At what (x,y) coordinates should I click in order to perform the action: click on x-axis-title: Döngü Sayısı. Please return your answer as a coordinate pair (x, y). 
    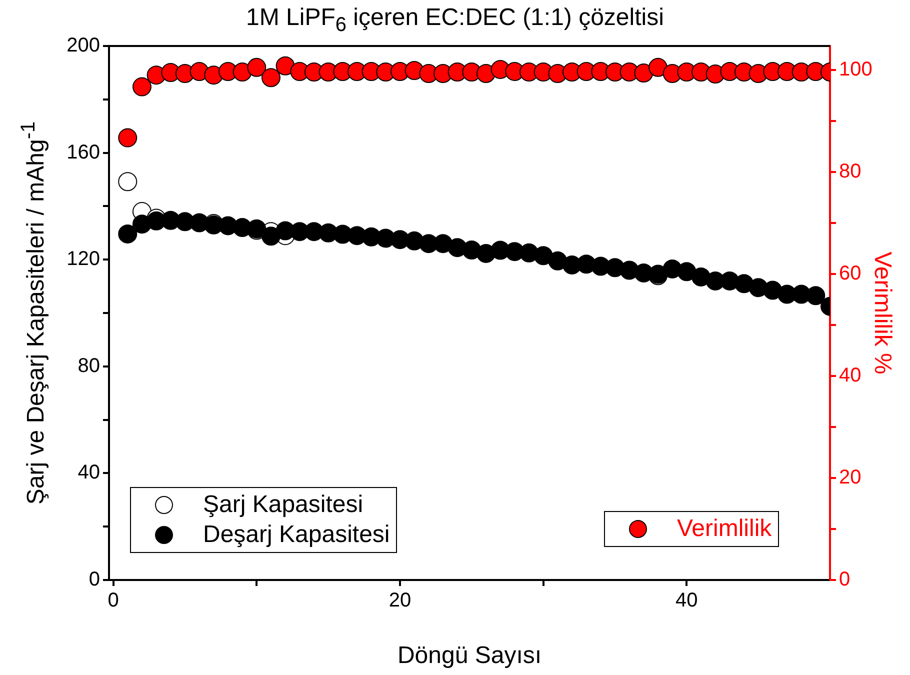
    Looking at the image, I should click on (469, 656).